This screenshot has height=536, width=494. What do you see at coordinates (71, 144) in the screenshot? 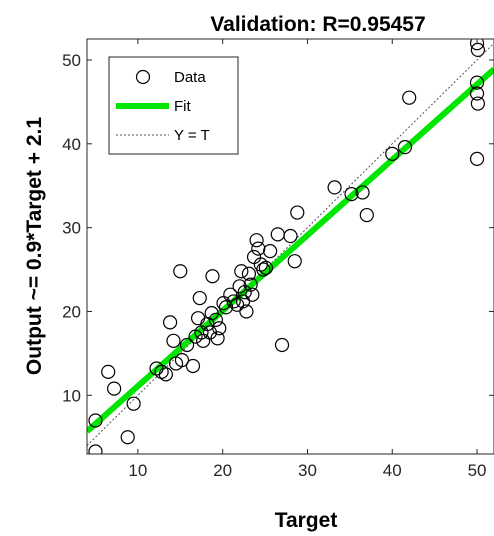
I see `y-tick-label: 40` at bounding box center [71, 144].